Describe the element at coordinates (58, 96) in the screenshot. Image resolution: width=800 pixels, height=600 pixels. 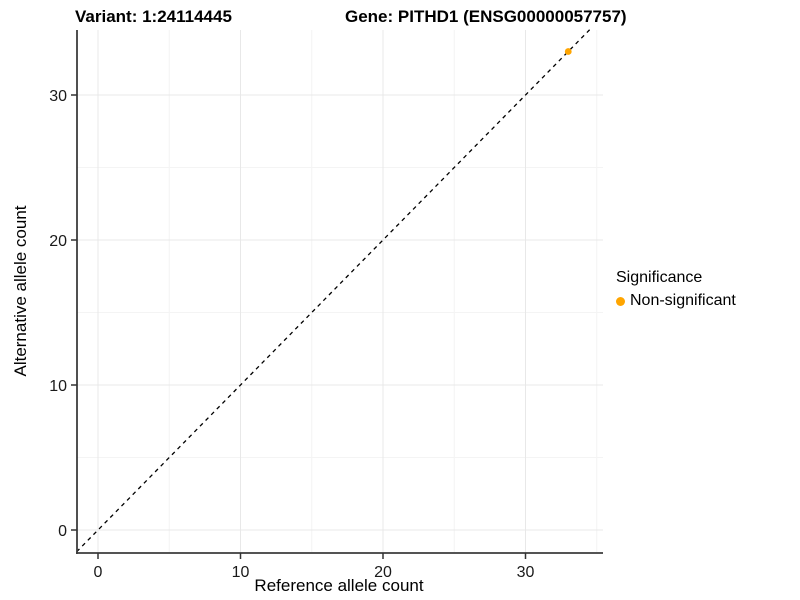
I see `y-tick-label: 30` at that location.